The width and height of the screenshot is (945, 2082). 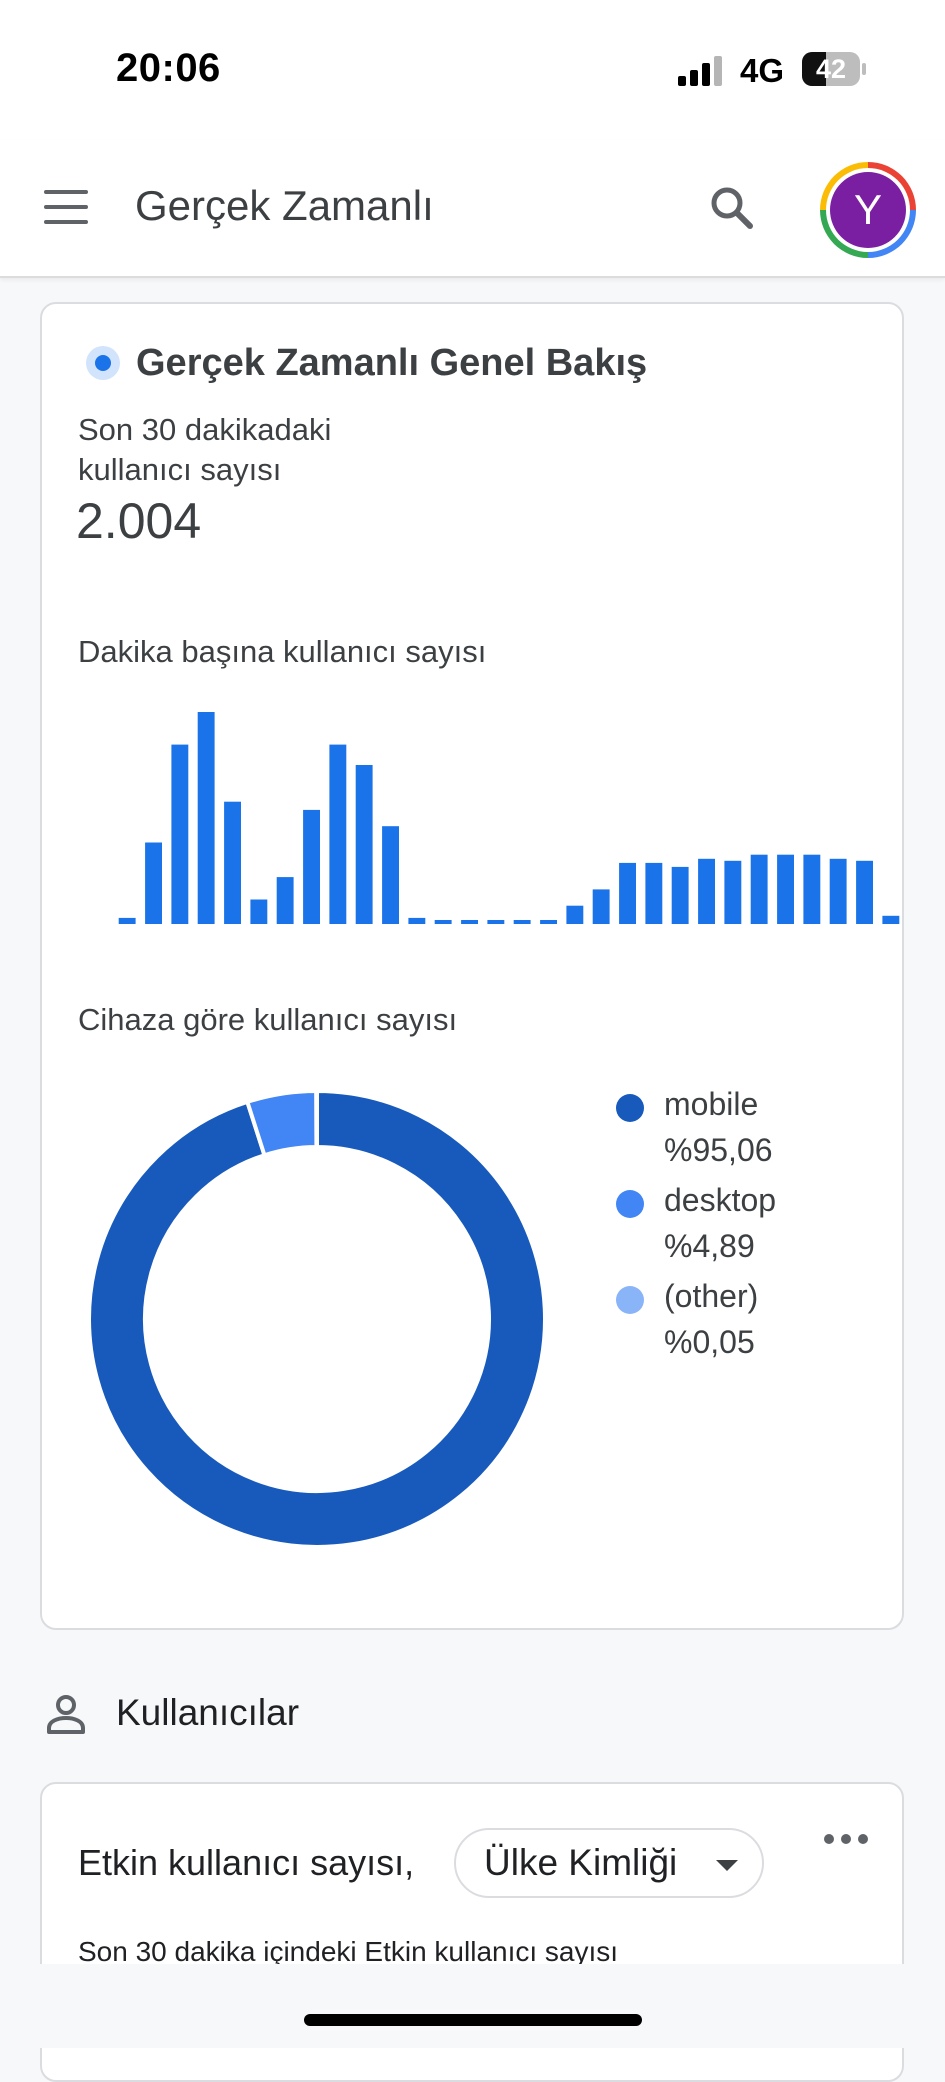 I want to click on device-donut-chart, so click(x=317, y=1318).